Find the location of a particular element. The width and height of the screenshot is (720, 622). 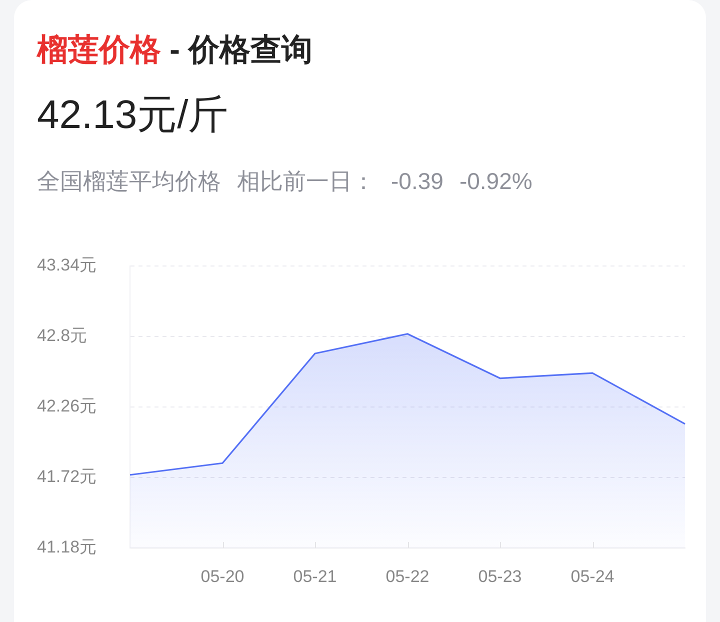

x-tick-label: 05-24 is located at coordinates (592, 576).